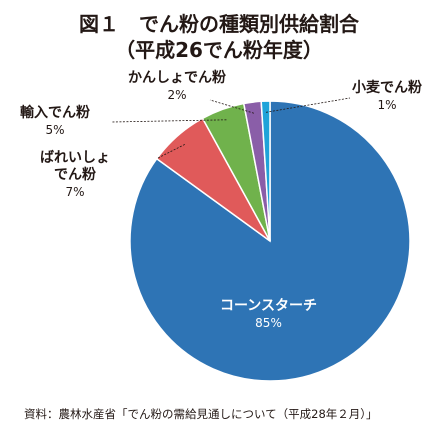 The width and height of the screenshot is (438, 434). What do you see at coordinates (219, 24) in the screenshot?
I see `chart-title: 図１ でん粉の種類別供給割合` at bounding box center [219, 24].